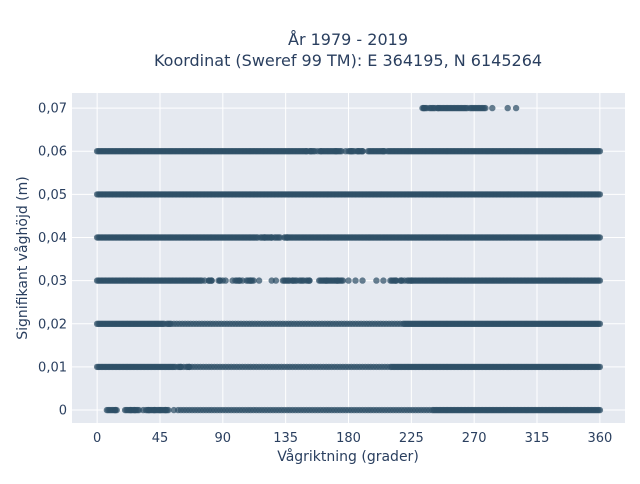  I want to click on x-tick-label: 135, so click(285, 438).